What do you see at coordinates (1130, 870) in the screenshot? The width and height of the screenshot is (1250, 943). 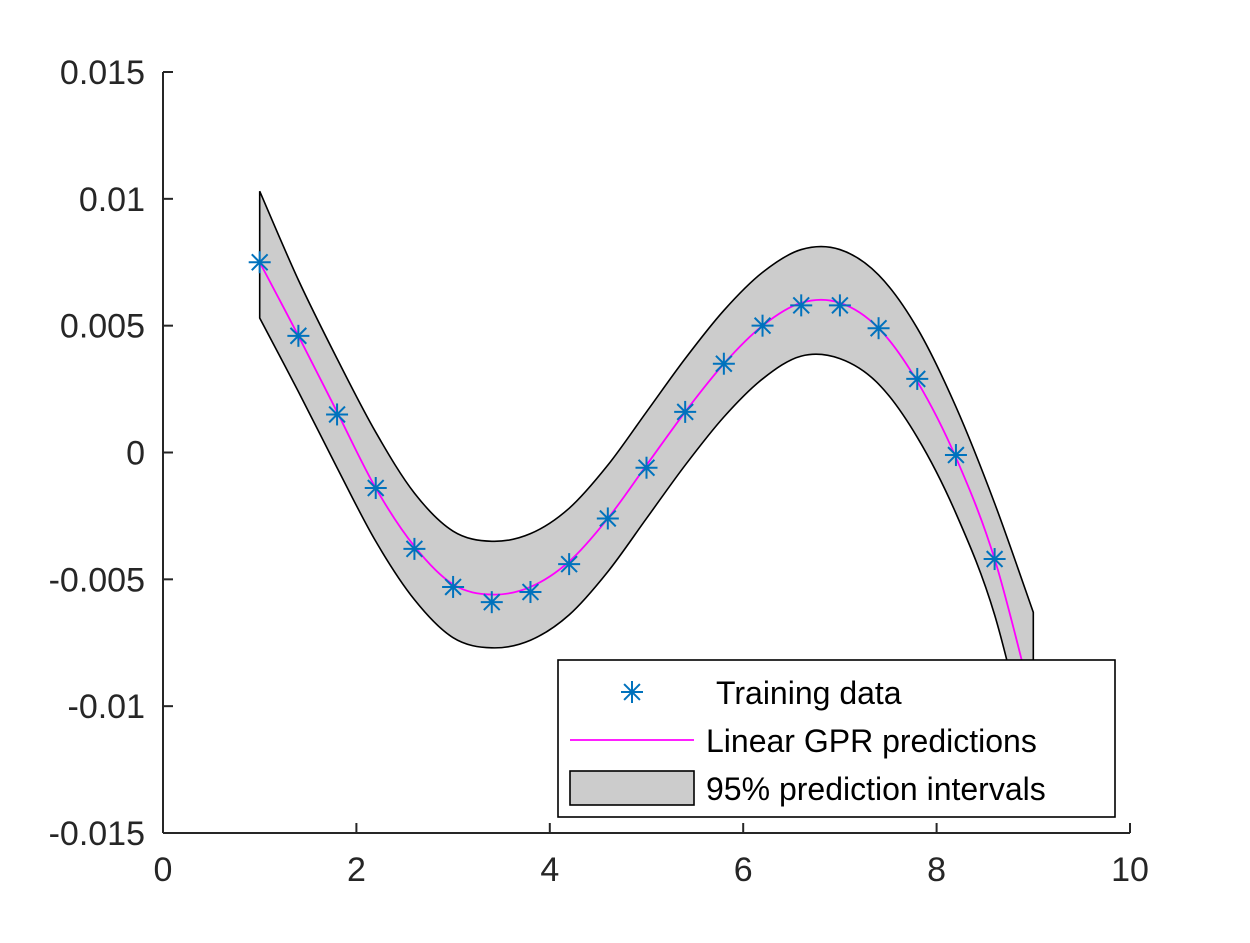 I see `x-tick-label: 10` at bounding box center [1130, 870].